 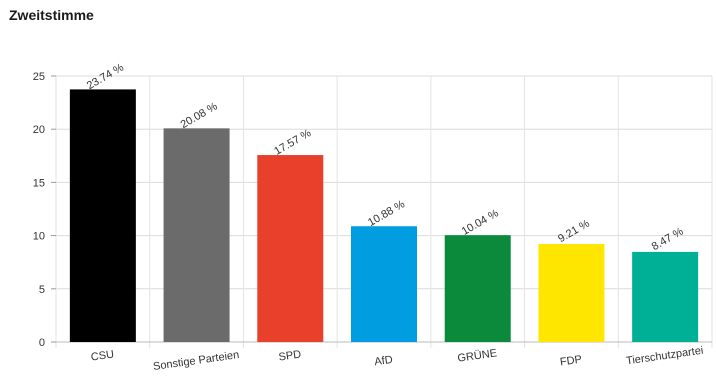 What do you see at coordinates (39, 237) in the screenshot?
I see `y-tick-label: 10` at bounding box center [39, 237].